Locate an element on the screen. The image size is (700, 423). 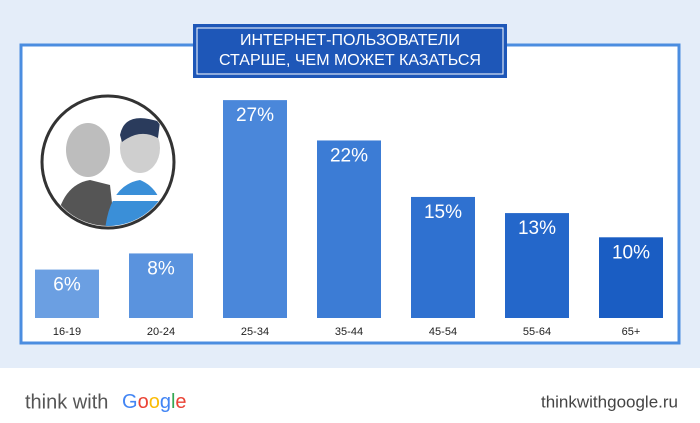
value-label: 6% is located at coordinates (67, 285).